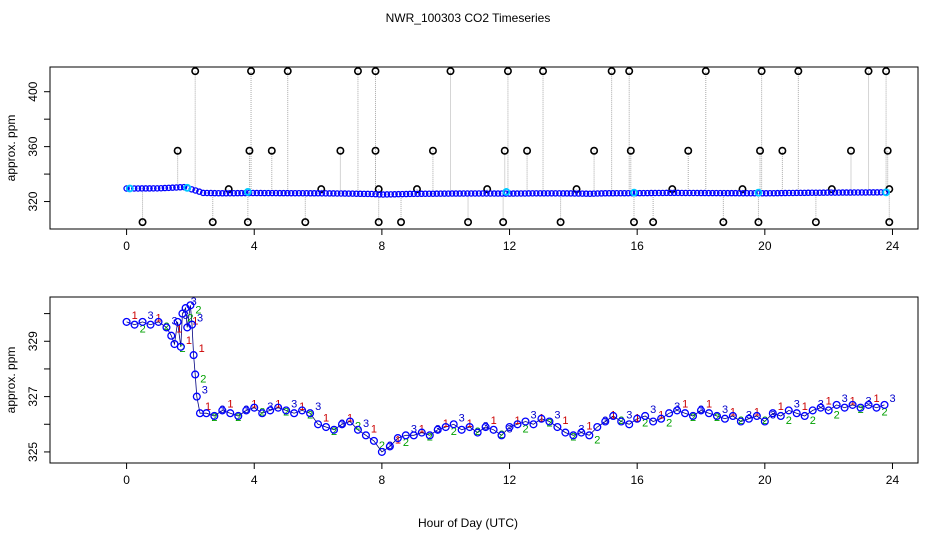 Image resolution: width=936 pixels, height=545 pixels. What do you see at coordinates (506, 192) in the screenshot?
I see `top-highlight-point` at bounding box center [506, 192].